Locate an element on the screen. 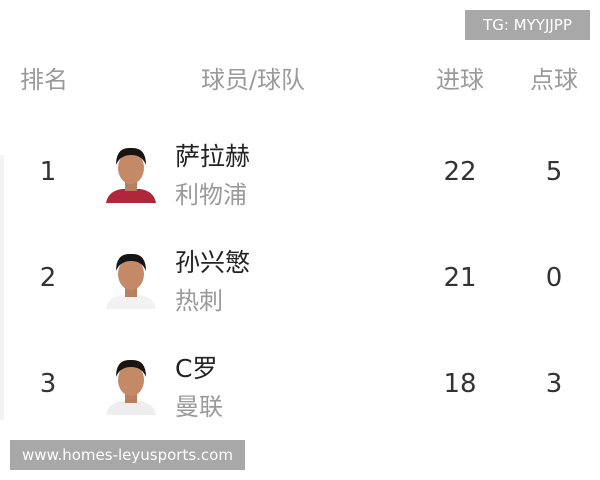 This screenshot has width=600, height=480. header-rank: 排名 is located at coordinates (44, 80).